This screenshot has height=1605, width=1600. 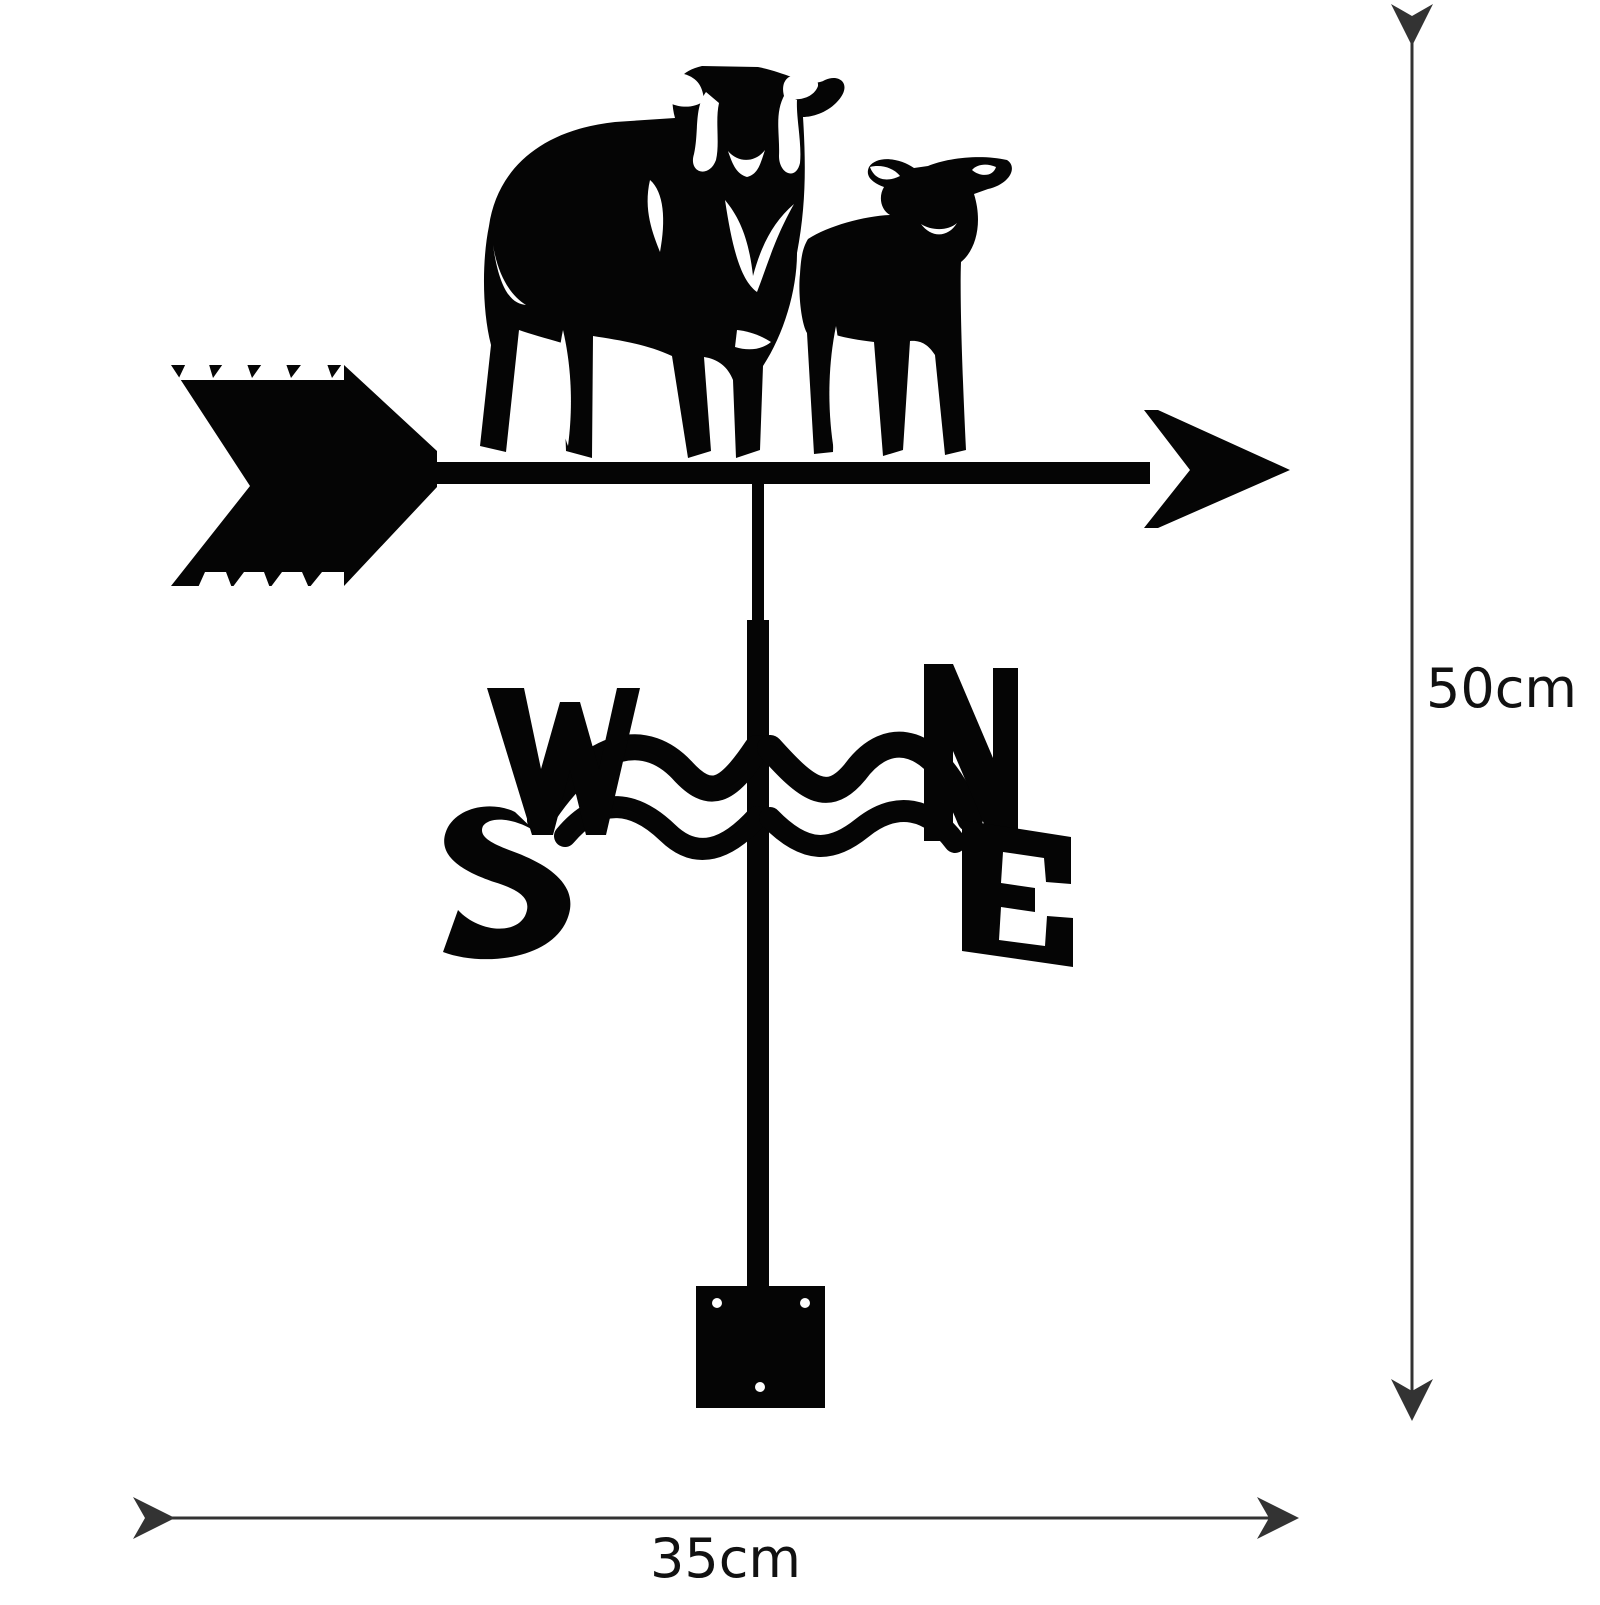 What do you see at coordinates (1217, 469) in the screenshot?
I see `arrow-head` at bounding box center [1217, 469].